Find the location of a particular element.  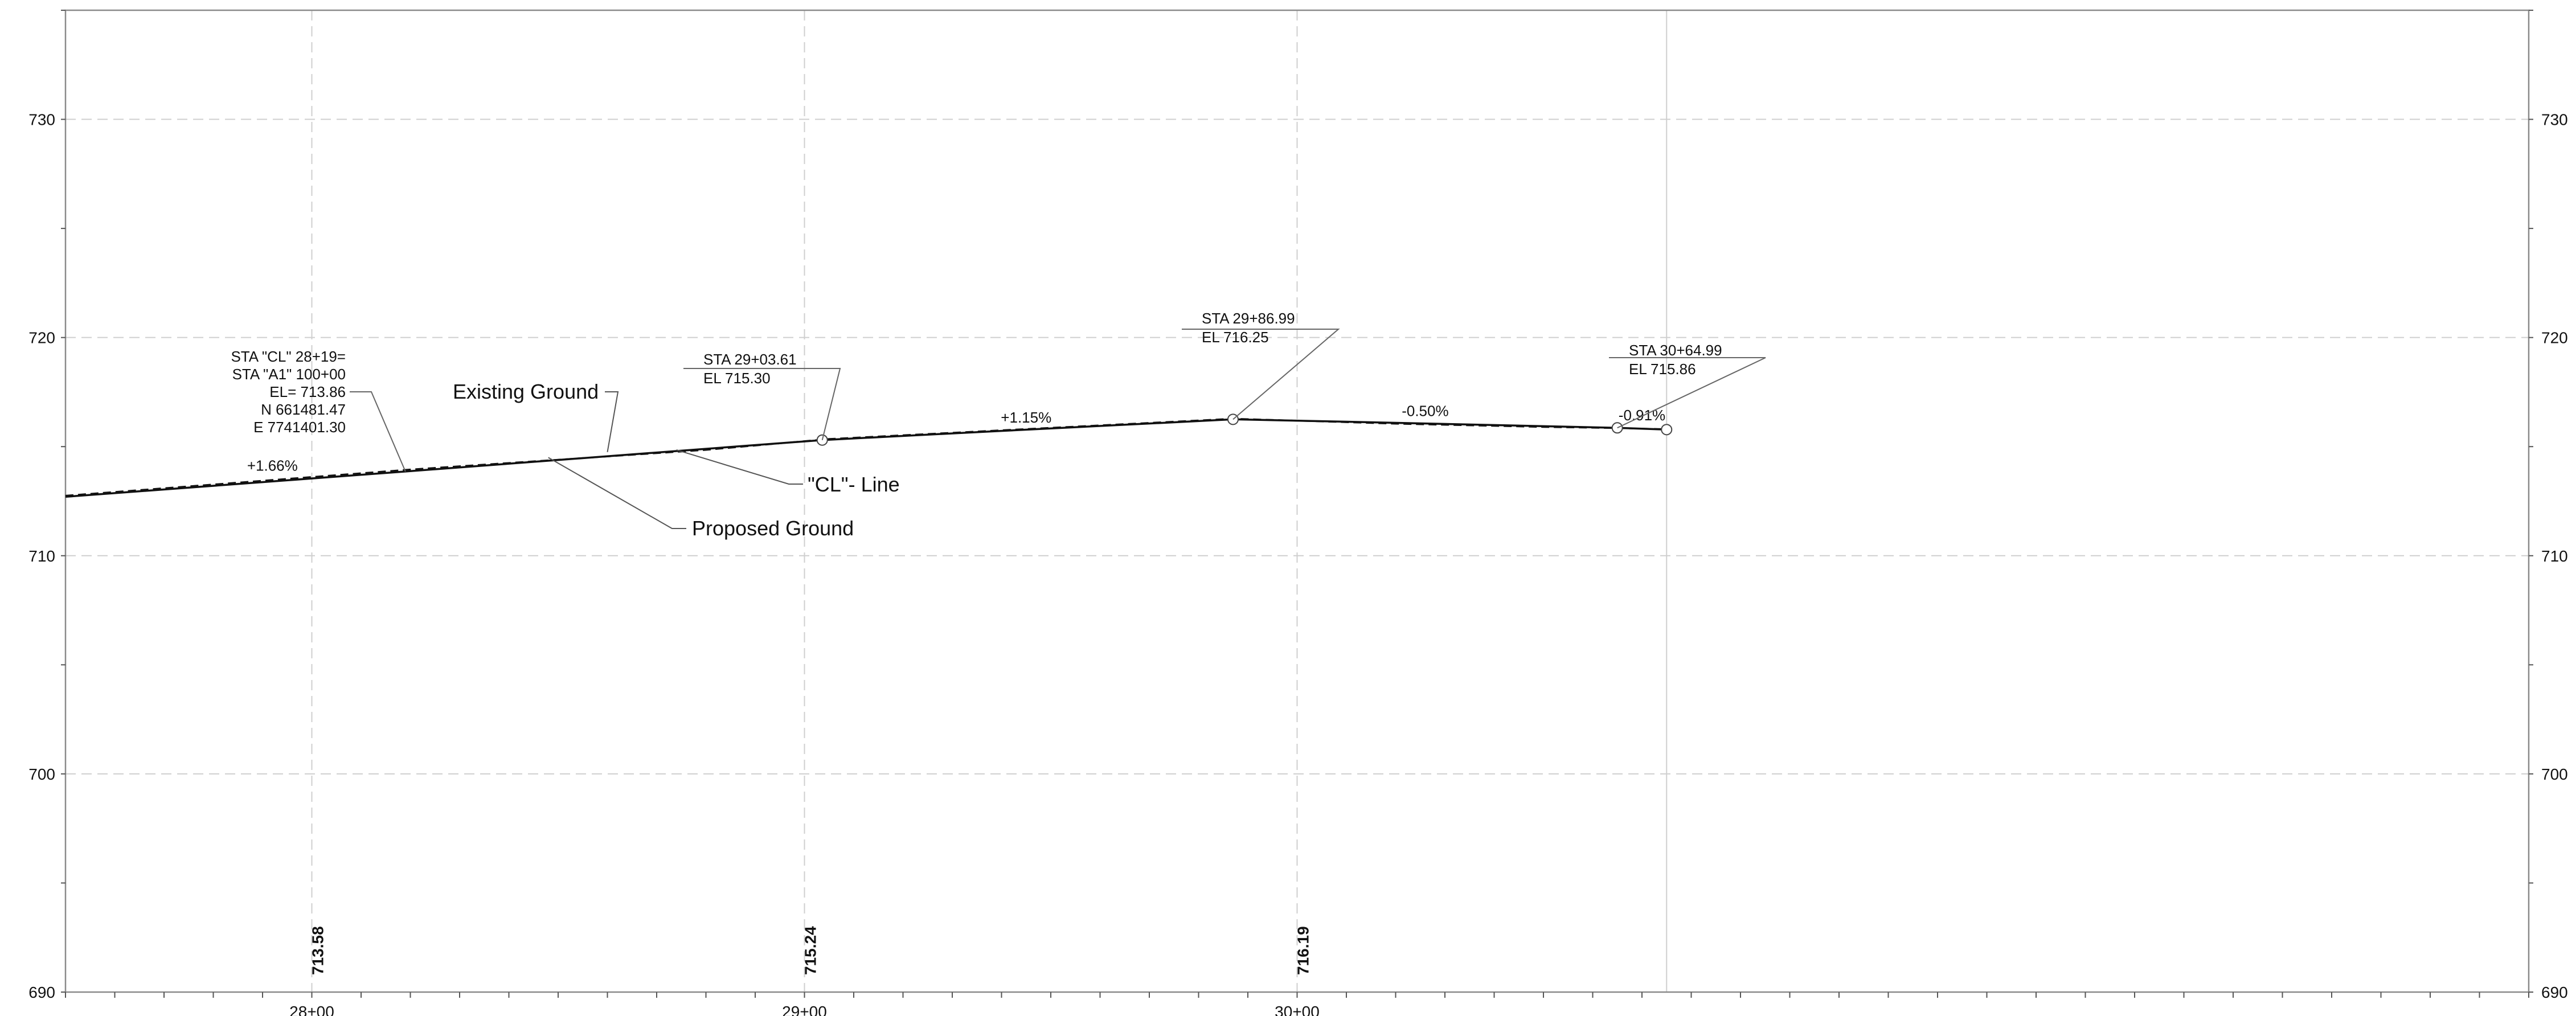

elevation-label: 713.58 is located at coordinates (318, 950).